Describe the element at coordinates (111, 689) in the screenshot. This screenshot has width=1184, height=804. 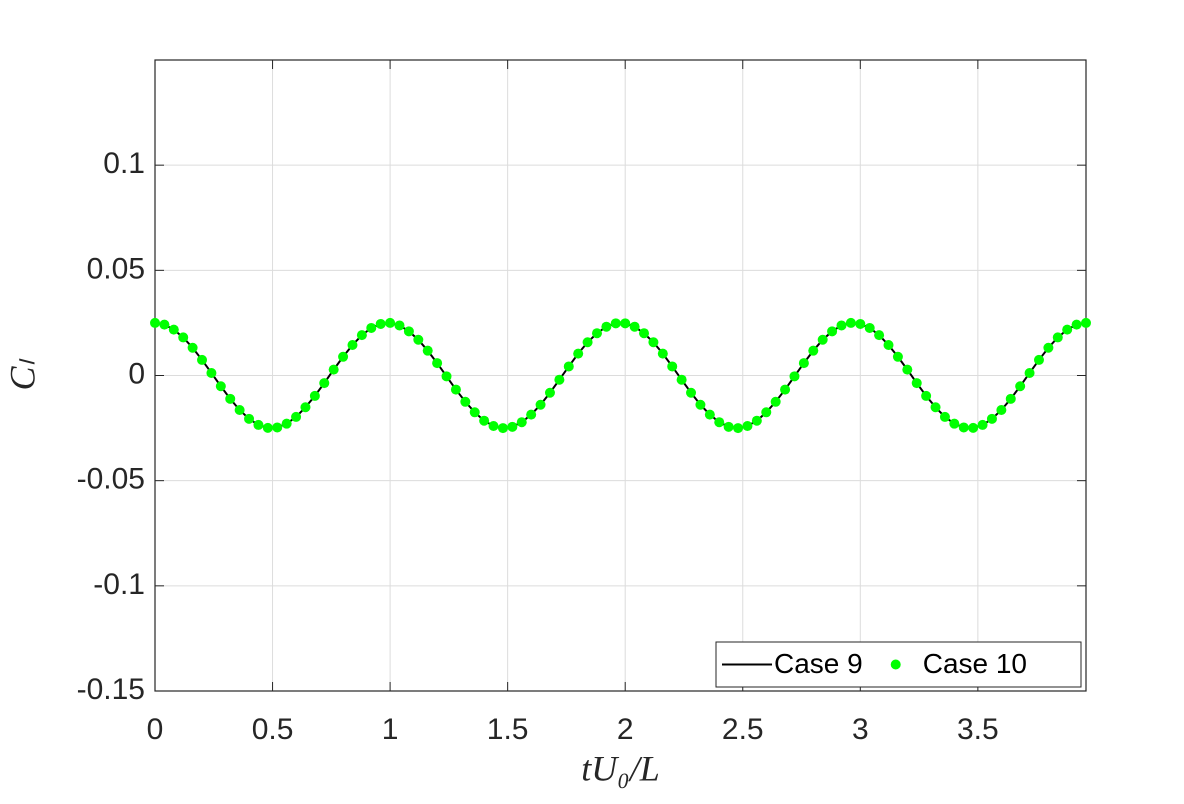
I see `y-tick-label: -0.15` at that location.